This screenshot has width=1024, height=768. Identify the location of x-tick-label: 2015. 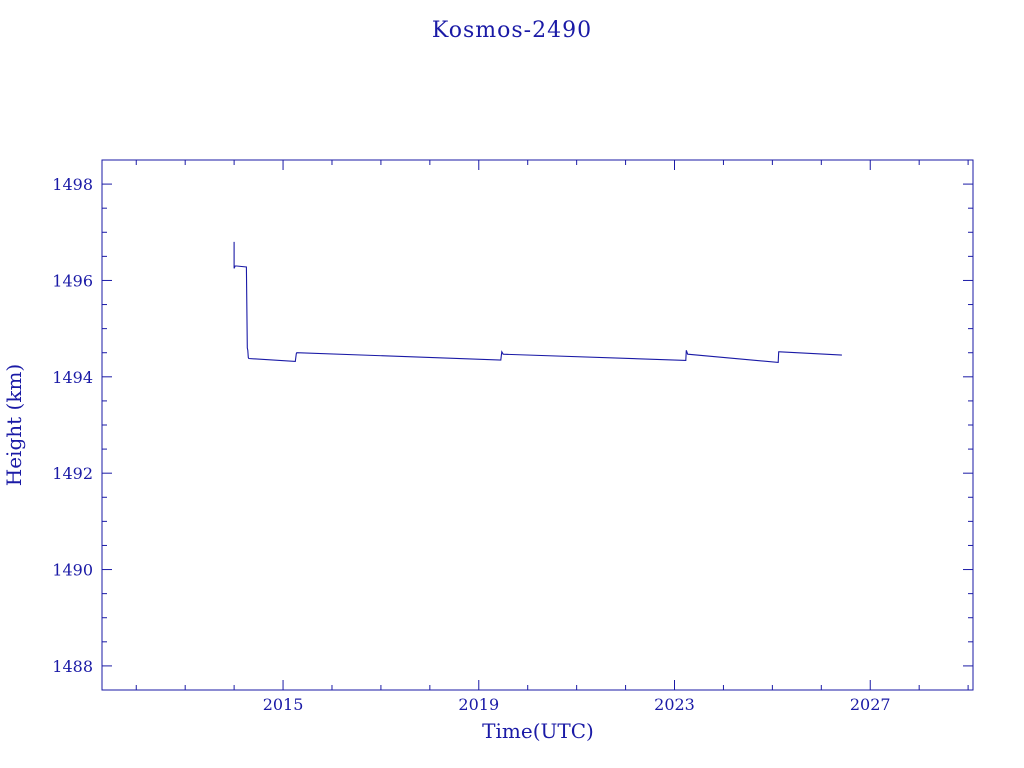
(283, 704).